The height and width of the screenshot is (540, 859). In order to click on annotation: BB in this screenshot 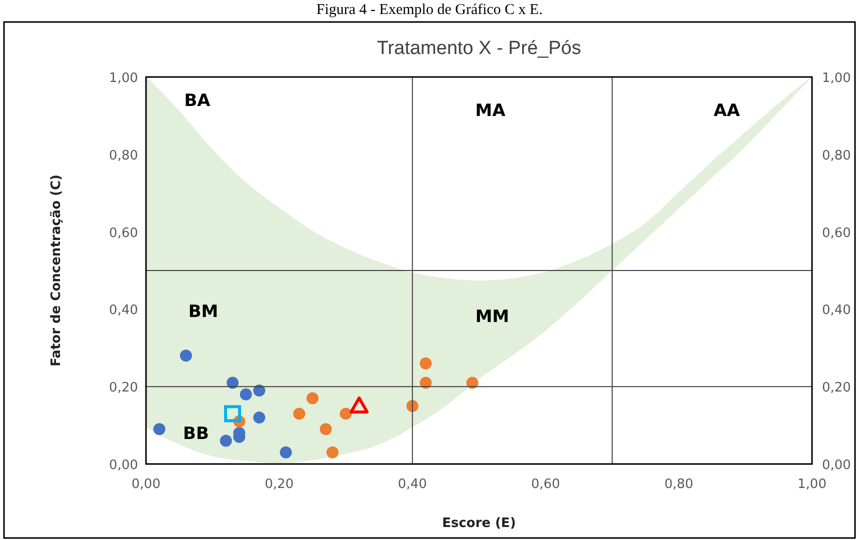, I will do `click(195, 434)`.